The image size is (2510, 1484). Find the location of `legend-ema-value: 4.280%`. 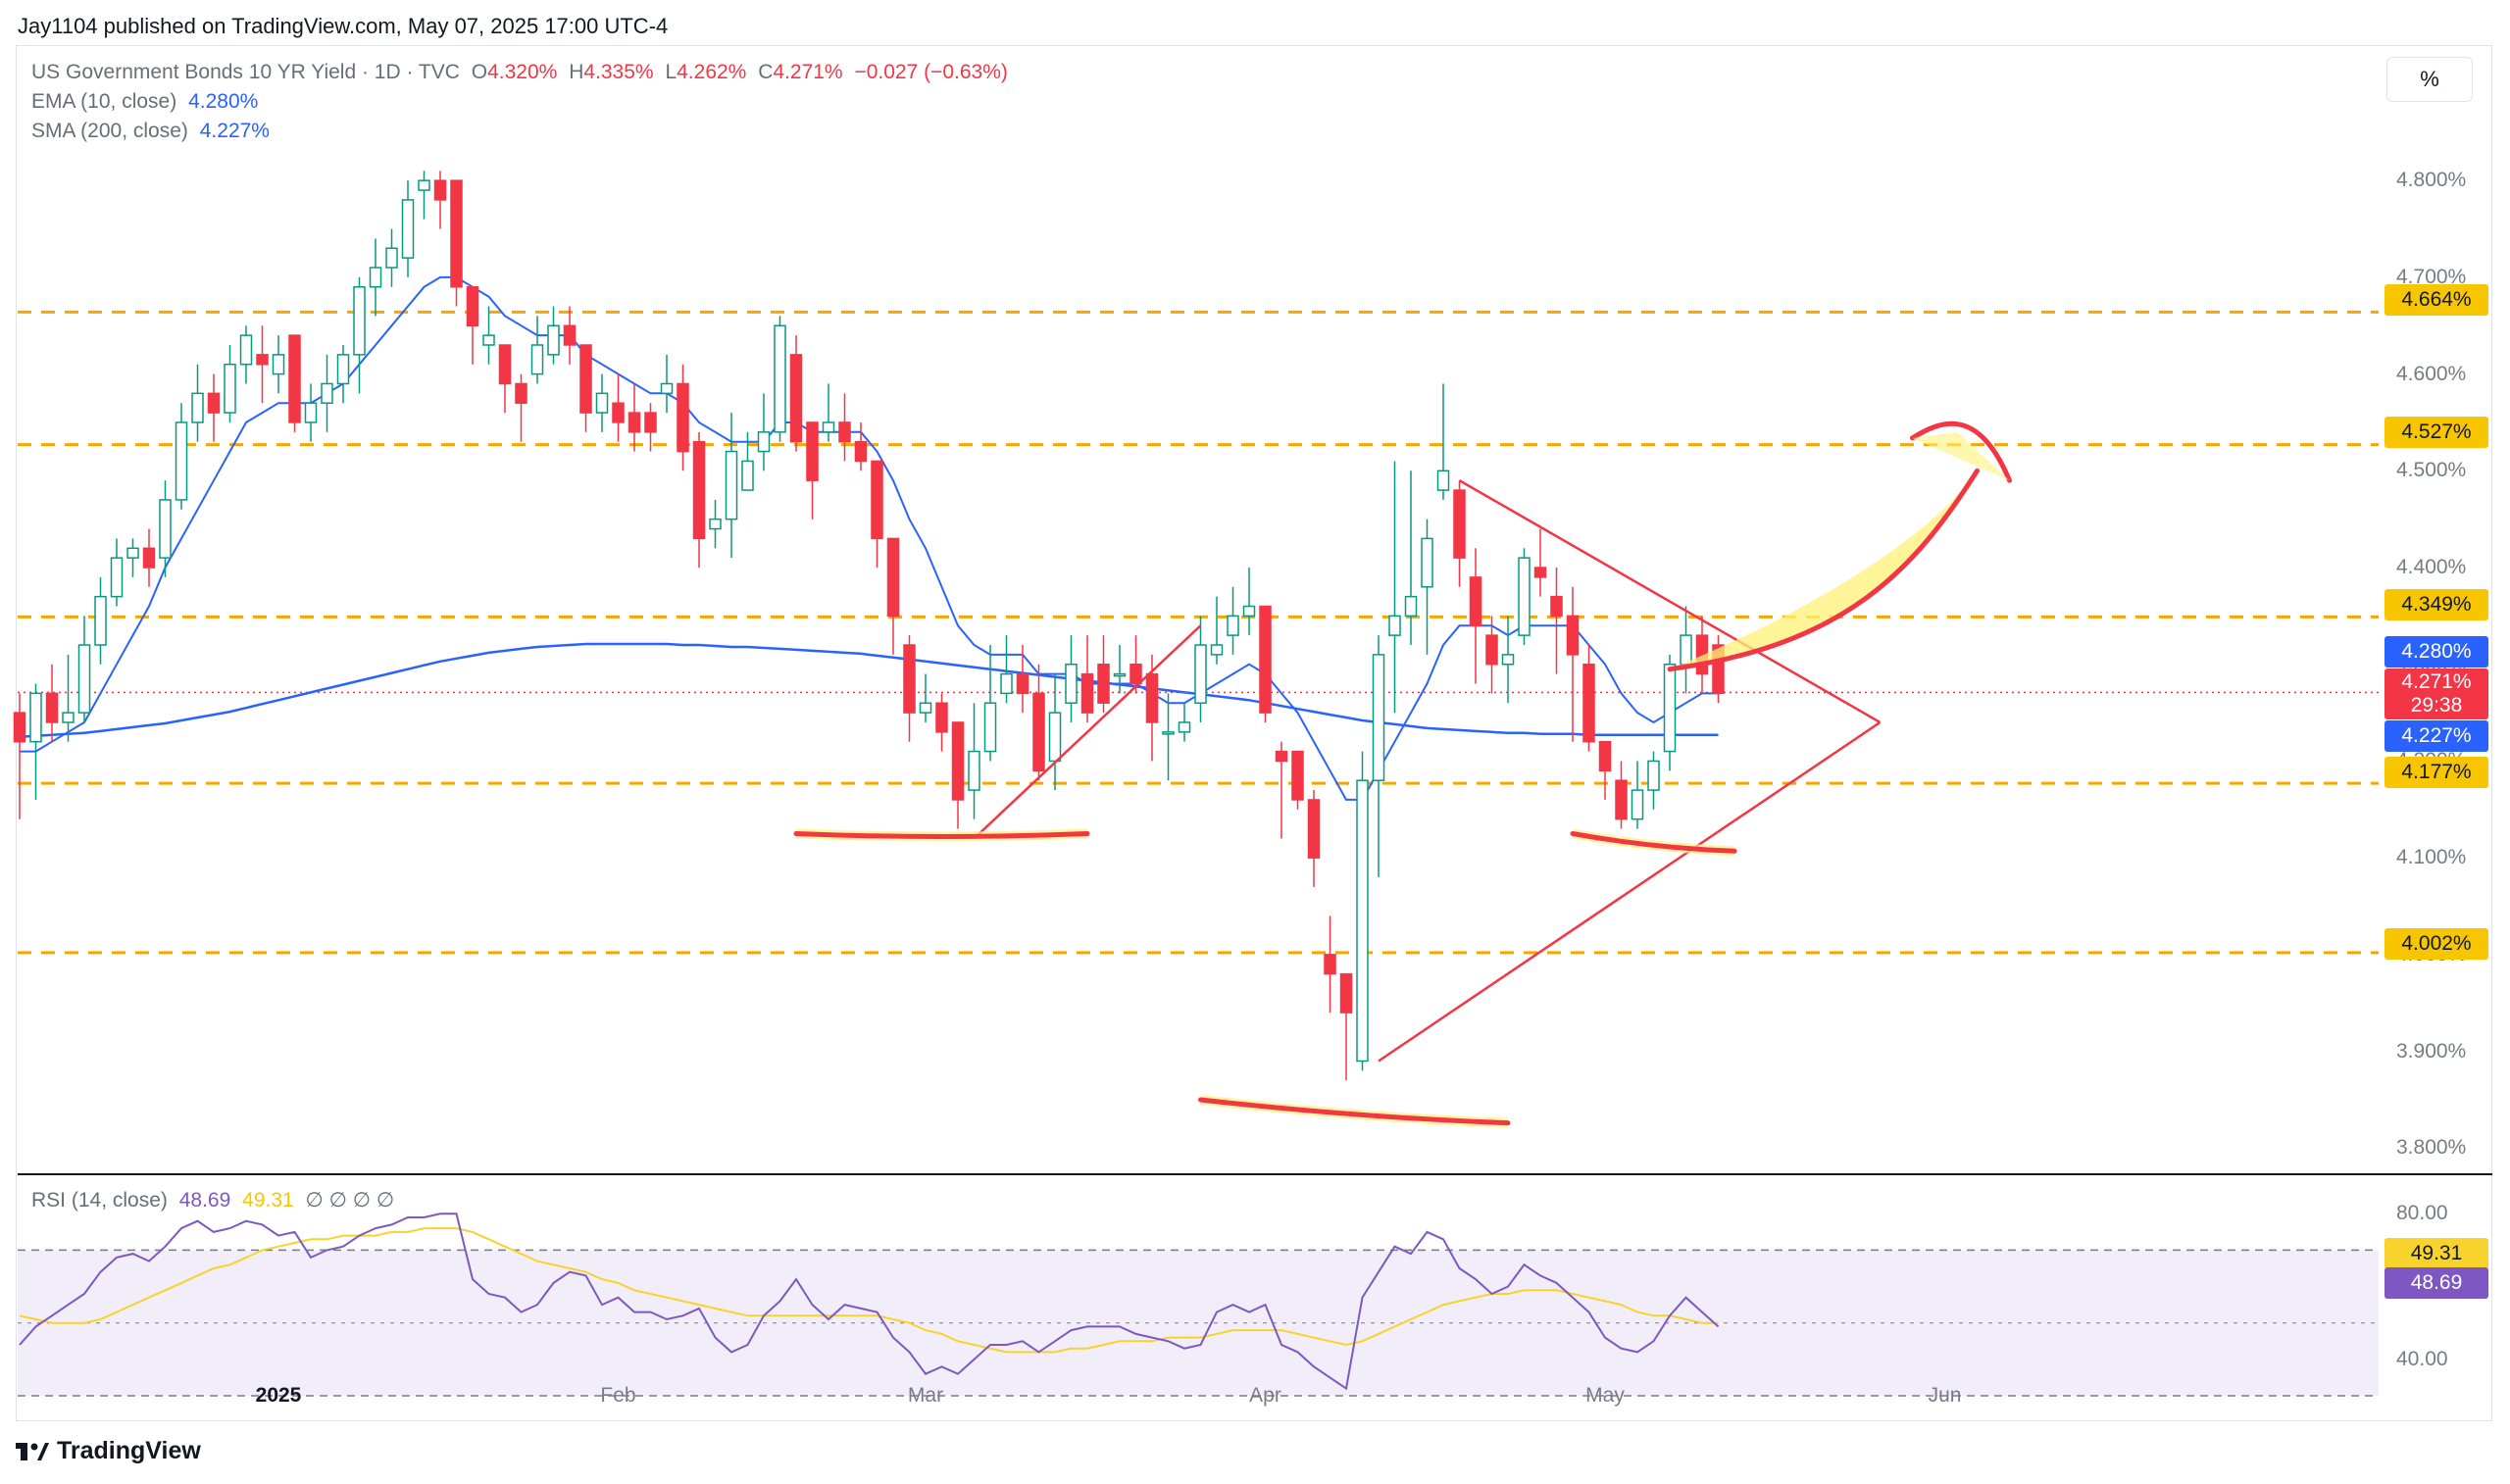

legend-ema-value: 4.280% is located at coordinates (223, 101).